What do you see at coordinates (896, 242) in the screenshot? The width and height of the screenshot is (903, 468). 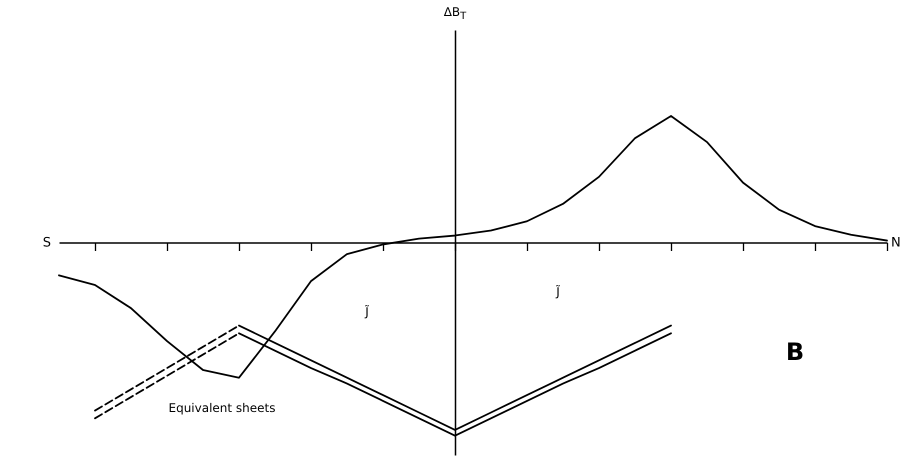 I see `text: N` at bounding box center [896, 242].